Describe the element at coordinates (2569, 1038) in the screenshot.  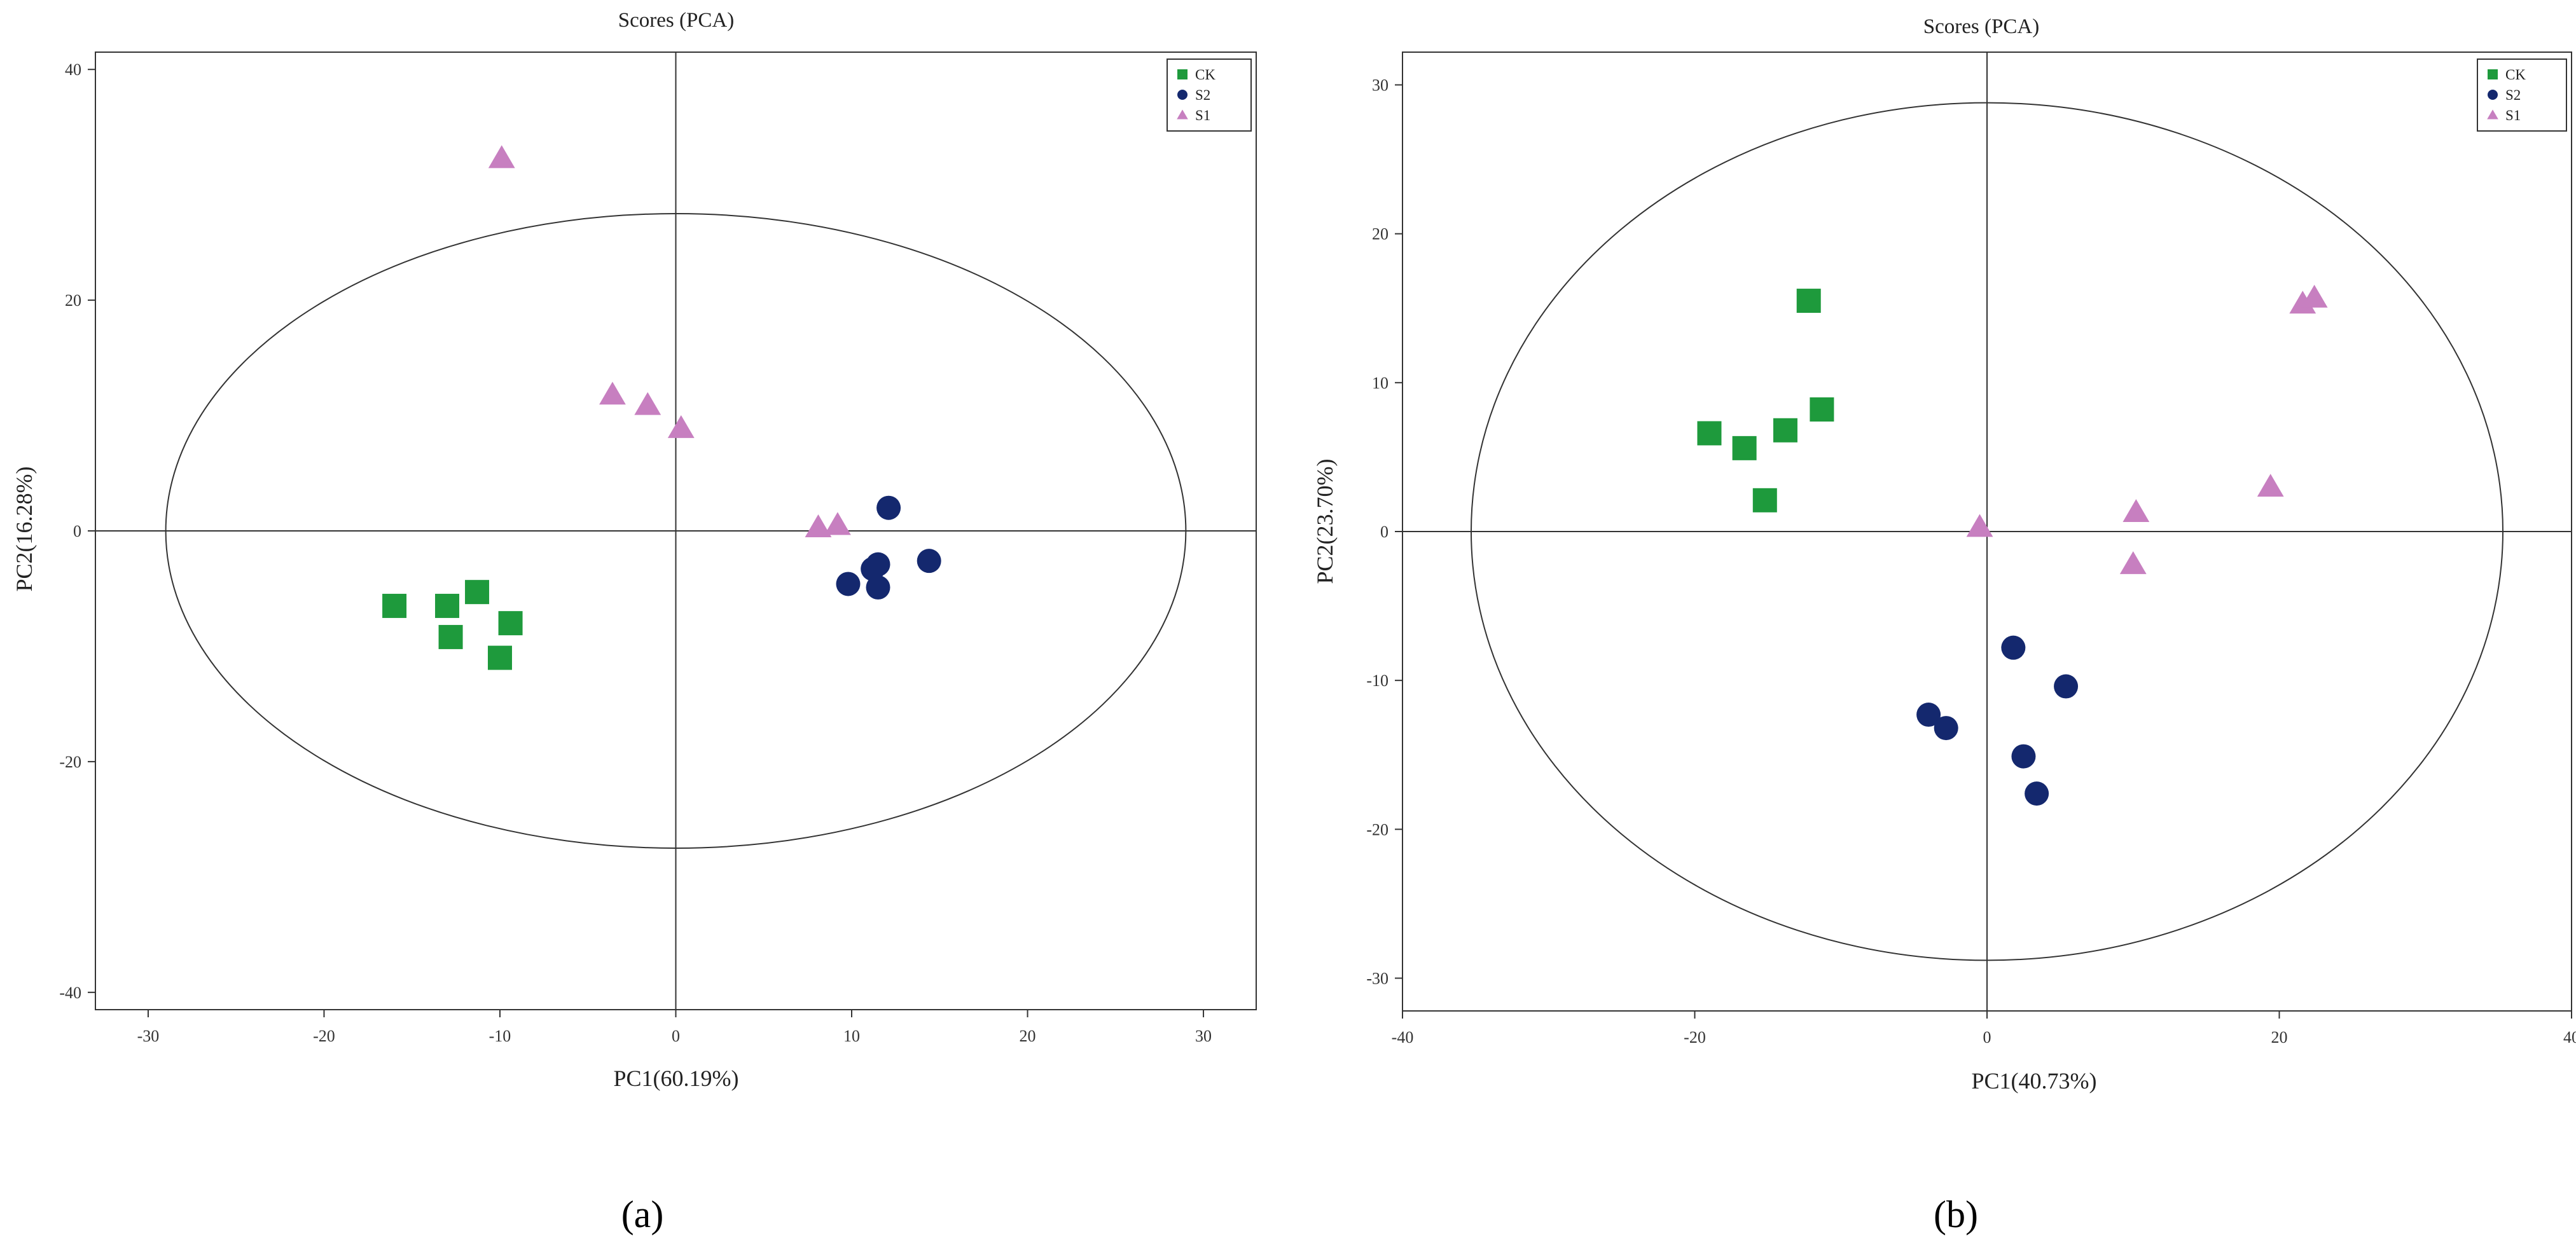
I see `x-tick-label: 40` at that location.